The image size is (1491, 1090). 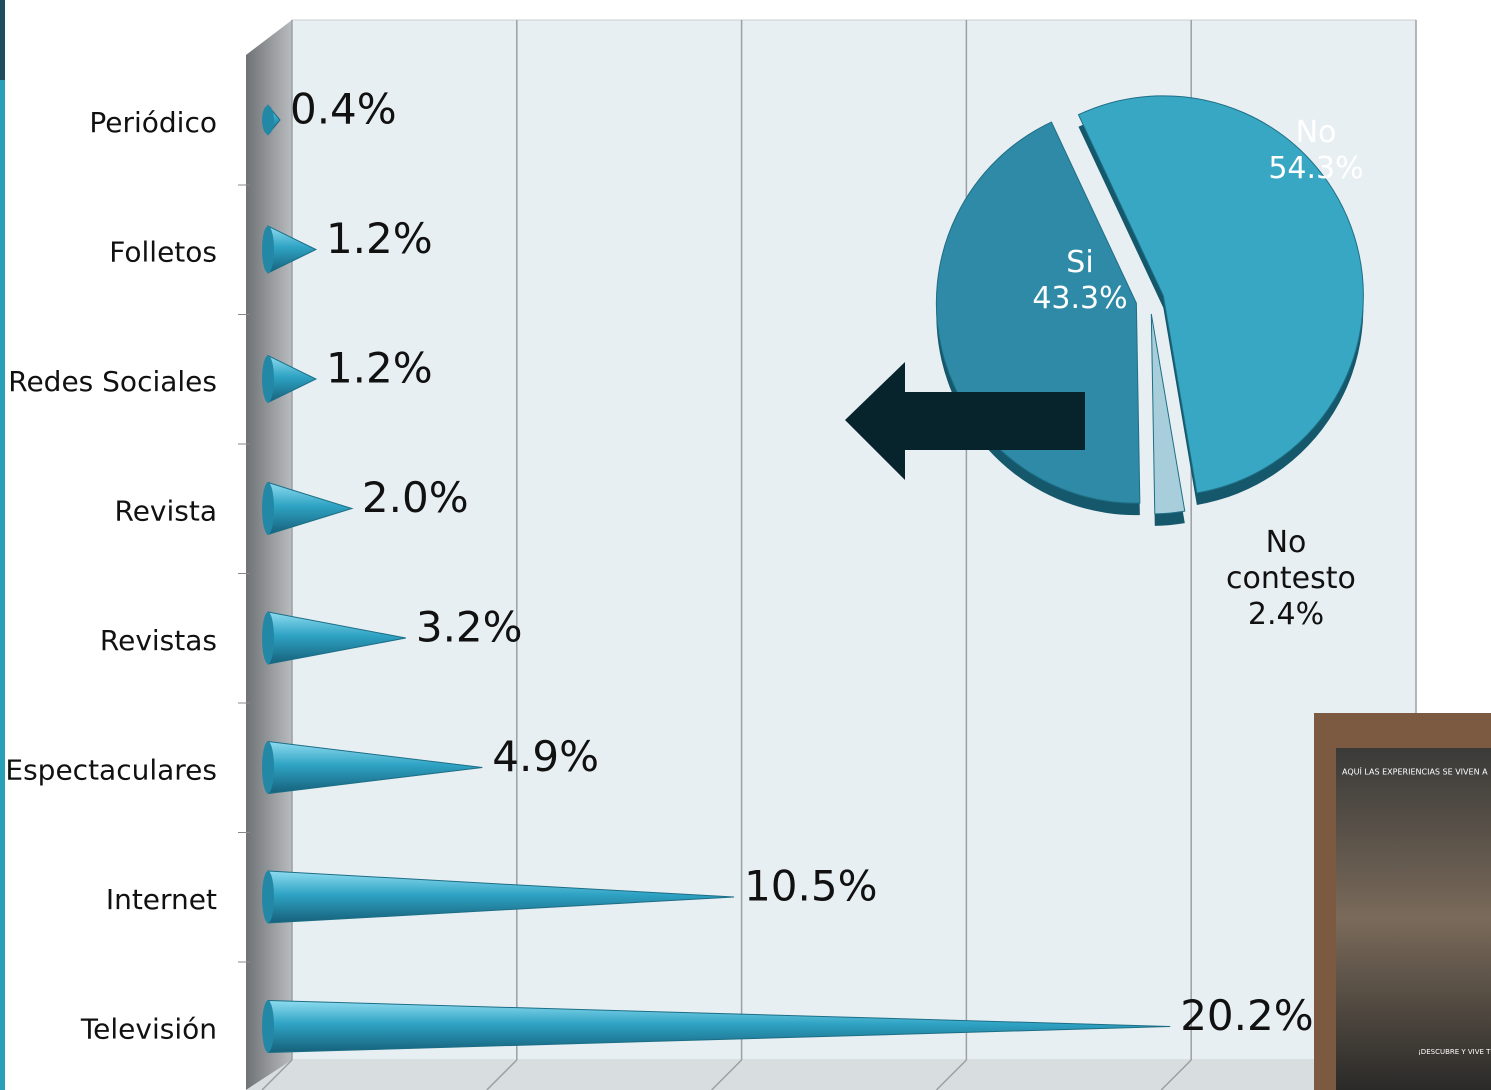 What do you see at coordinates (1246, 1015) in the screenshot?
I see `value-label: 20.2%` at bounding box center [1246, 1015].